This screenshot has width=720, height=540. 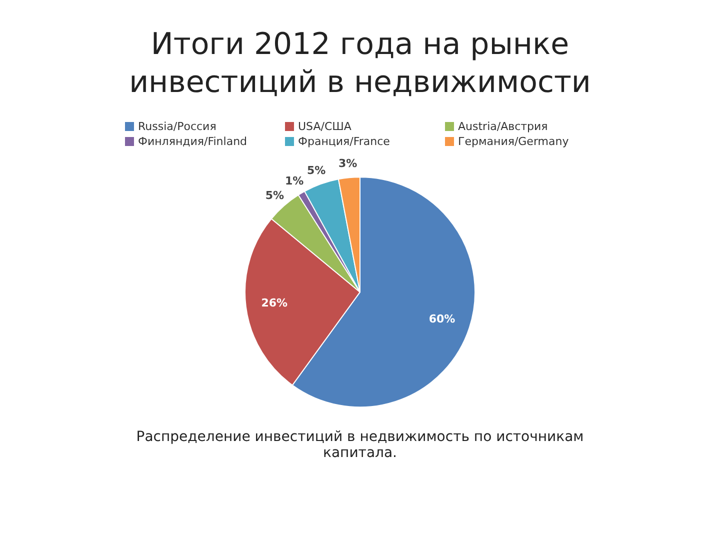 I want to click on chart-title: Итоги 2012 года на рынке инвестиций в недвижимости, so click(x=360, y=63).